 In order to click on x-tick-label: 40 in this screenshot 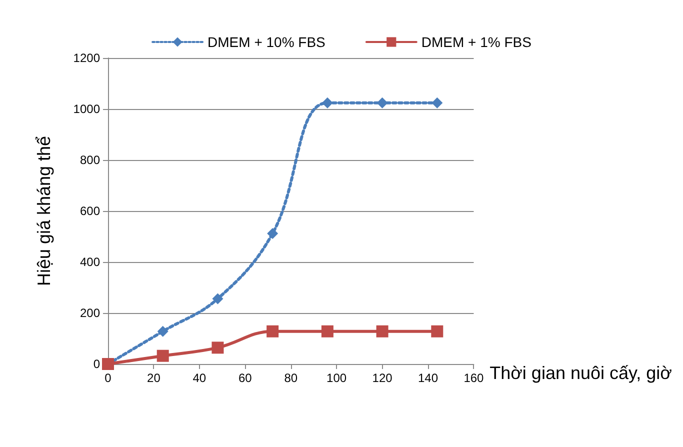, I will do `click(199, 378)`.